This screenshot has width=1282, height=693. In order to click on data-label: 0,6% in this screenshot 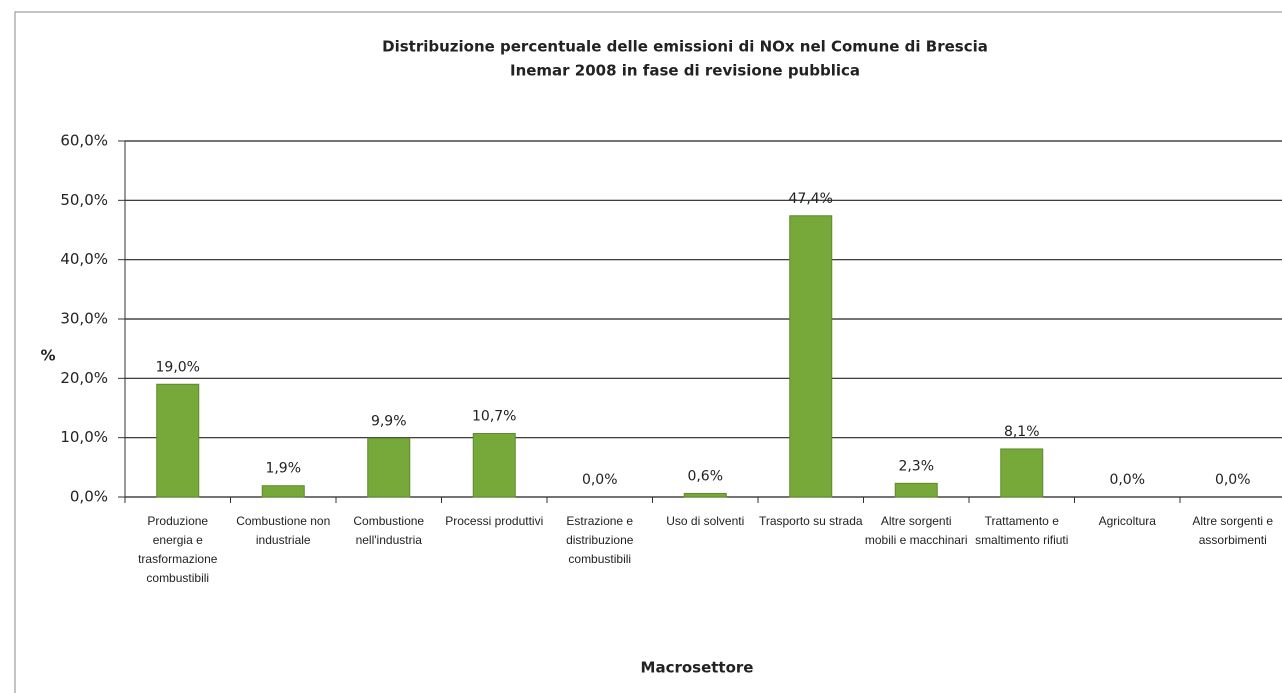, I will do `click(705, 476)`.